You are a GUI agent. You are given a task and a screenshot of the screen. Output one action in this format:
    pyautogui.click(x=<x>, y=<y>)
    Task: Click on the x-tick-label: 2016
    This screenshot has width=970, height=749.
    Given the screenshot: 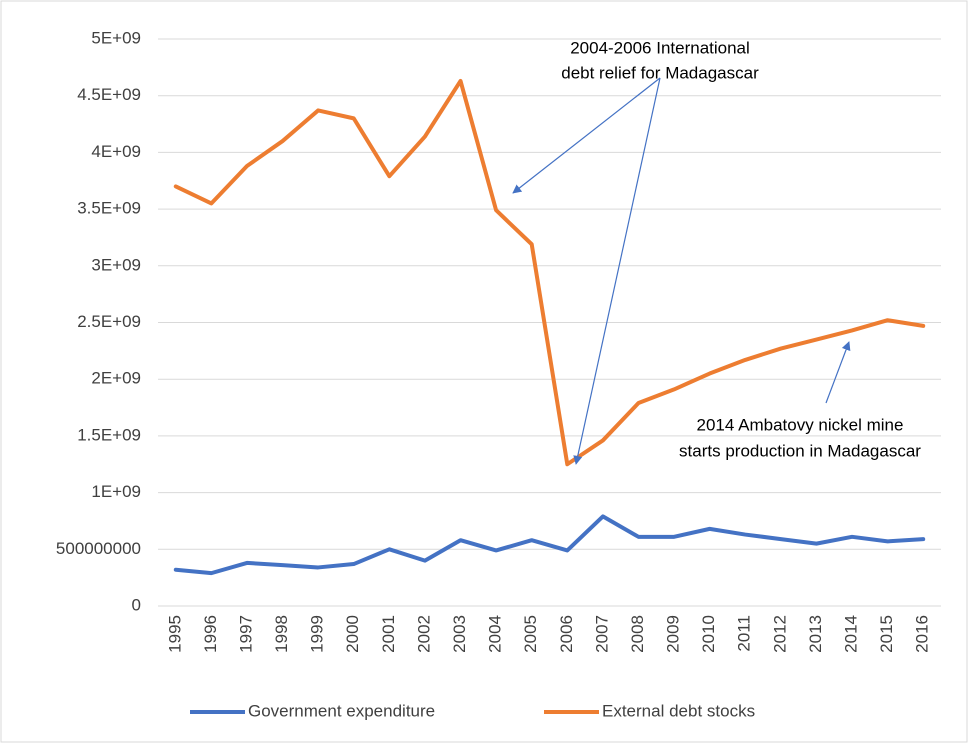 What is the action you would take?
    pyautogui.click(x=922, y=634)
    